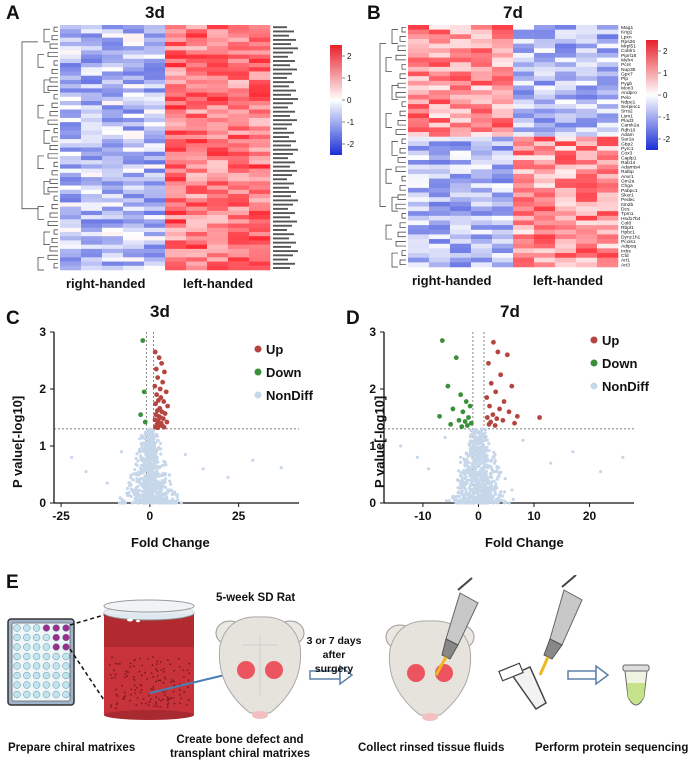  Describe the element at coordinates (627, 149) in the screenshot. I see `heatmap-row-label: Pyrc1` at that location.